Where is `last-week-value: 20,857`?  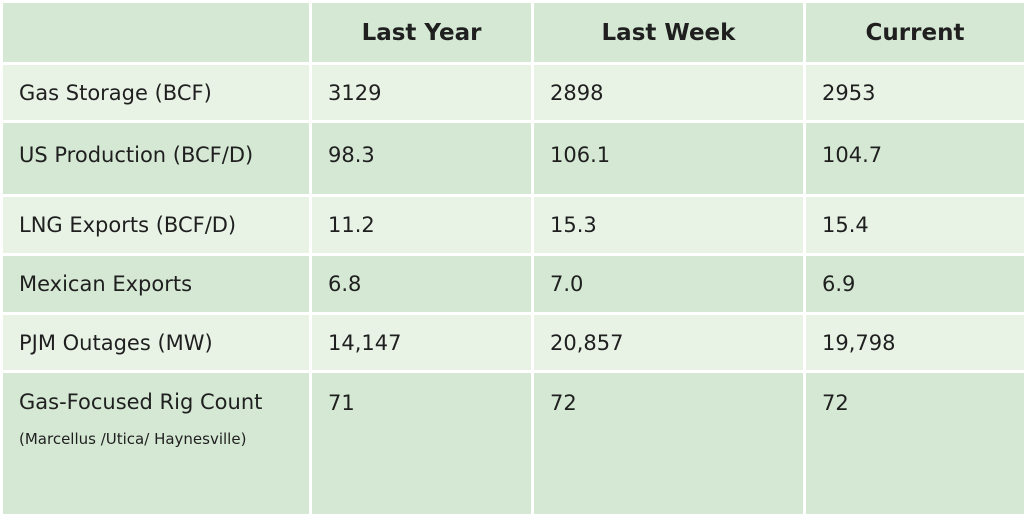
last-week-value: 20,857 is located at coordinates (668, 342).